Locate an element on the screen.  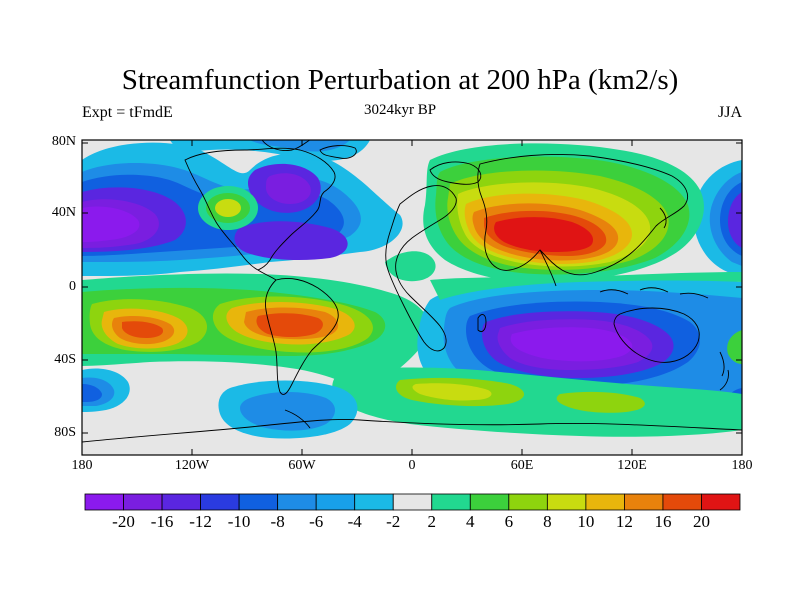
y-tick-label: 0 is located at coordinates (72, 286).